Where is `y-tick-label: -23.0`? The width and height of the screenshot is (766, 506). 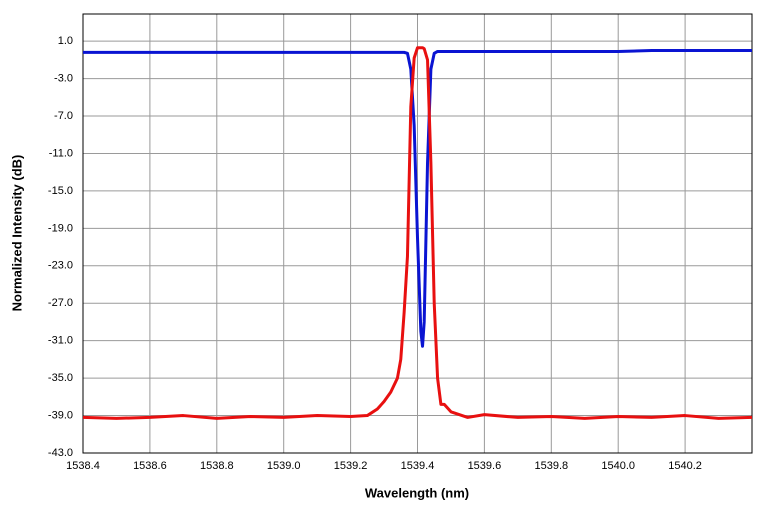
y-tick-label: -23.0 is located at coordinates (60, 266).